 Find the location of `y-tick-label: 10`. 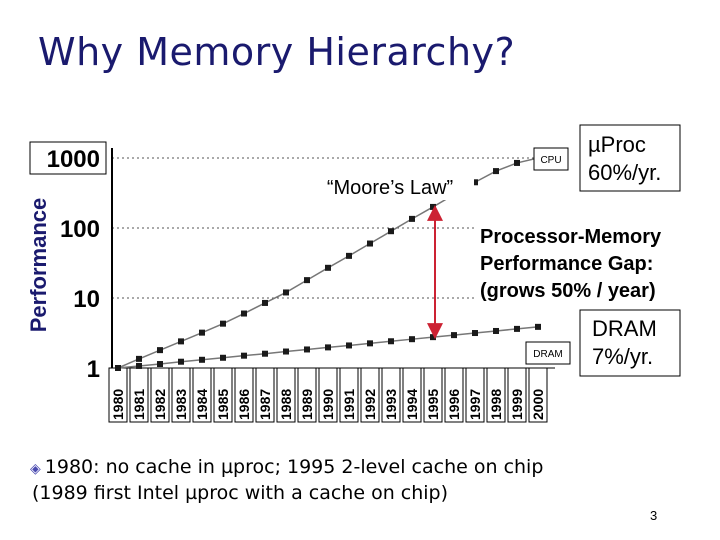

y-tick-label: 10 is located at coordinates (86, 299).